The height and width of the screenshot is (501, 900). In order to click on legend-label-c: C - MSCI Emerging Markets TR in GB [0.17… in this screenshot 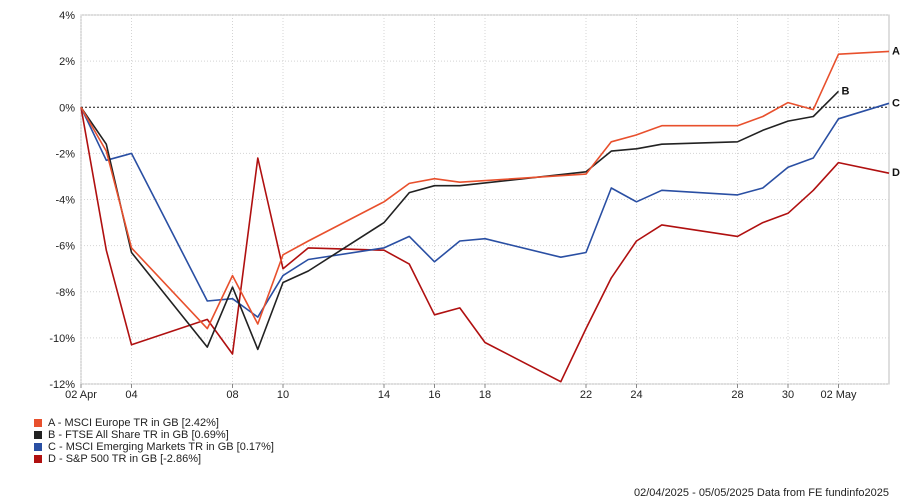, I will do `click(161, 447)`.